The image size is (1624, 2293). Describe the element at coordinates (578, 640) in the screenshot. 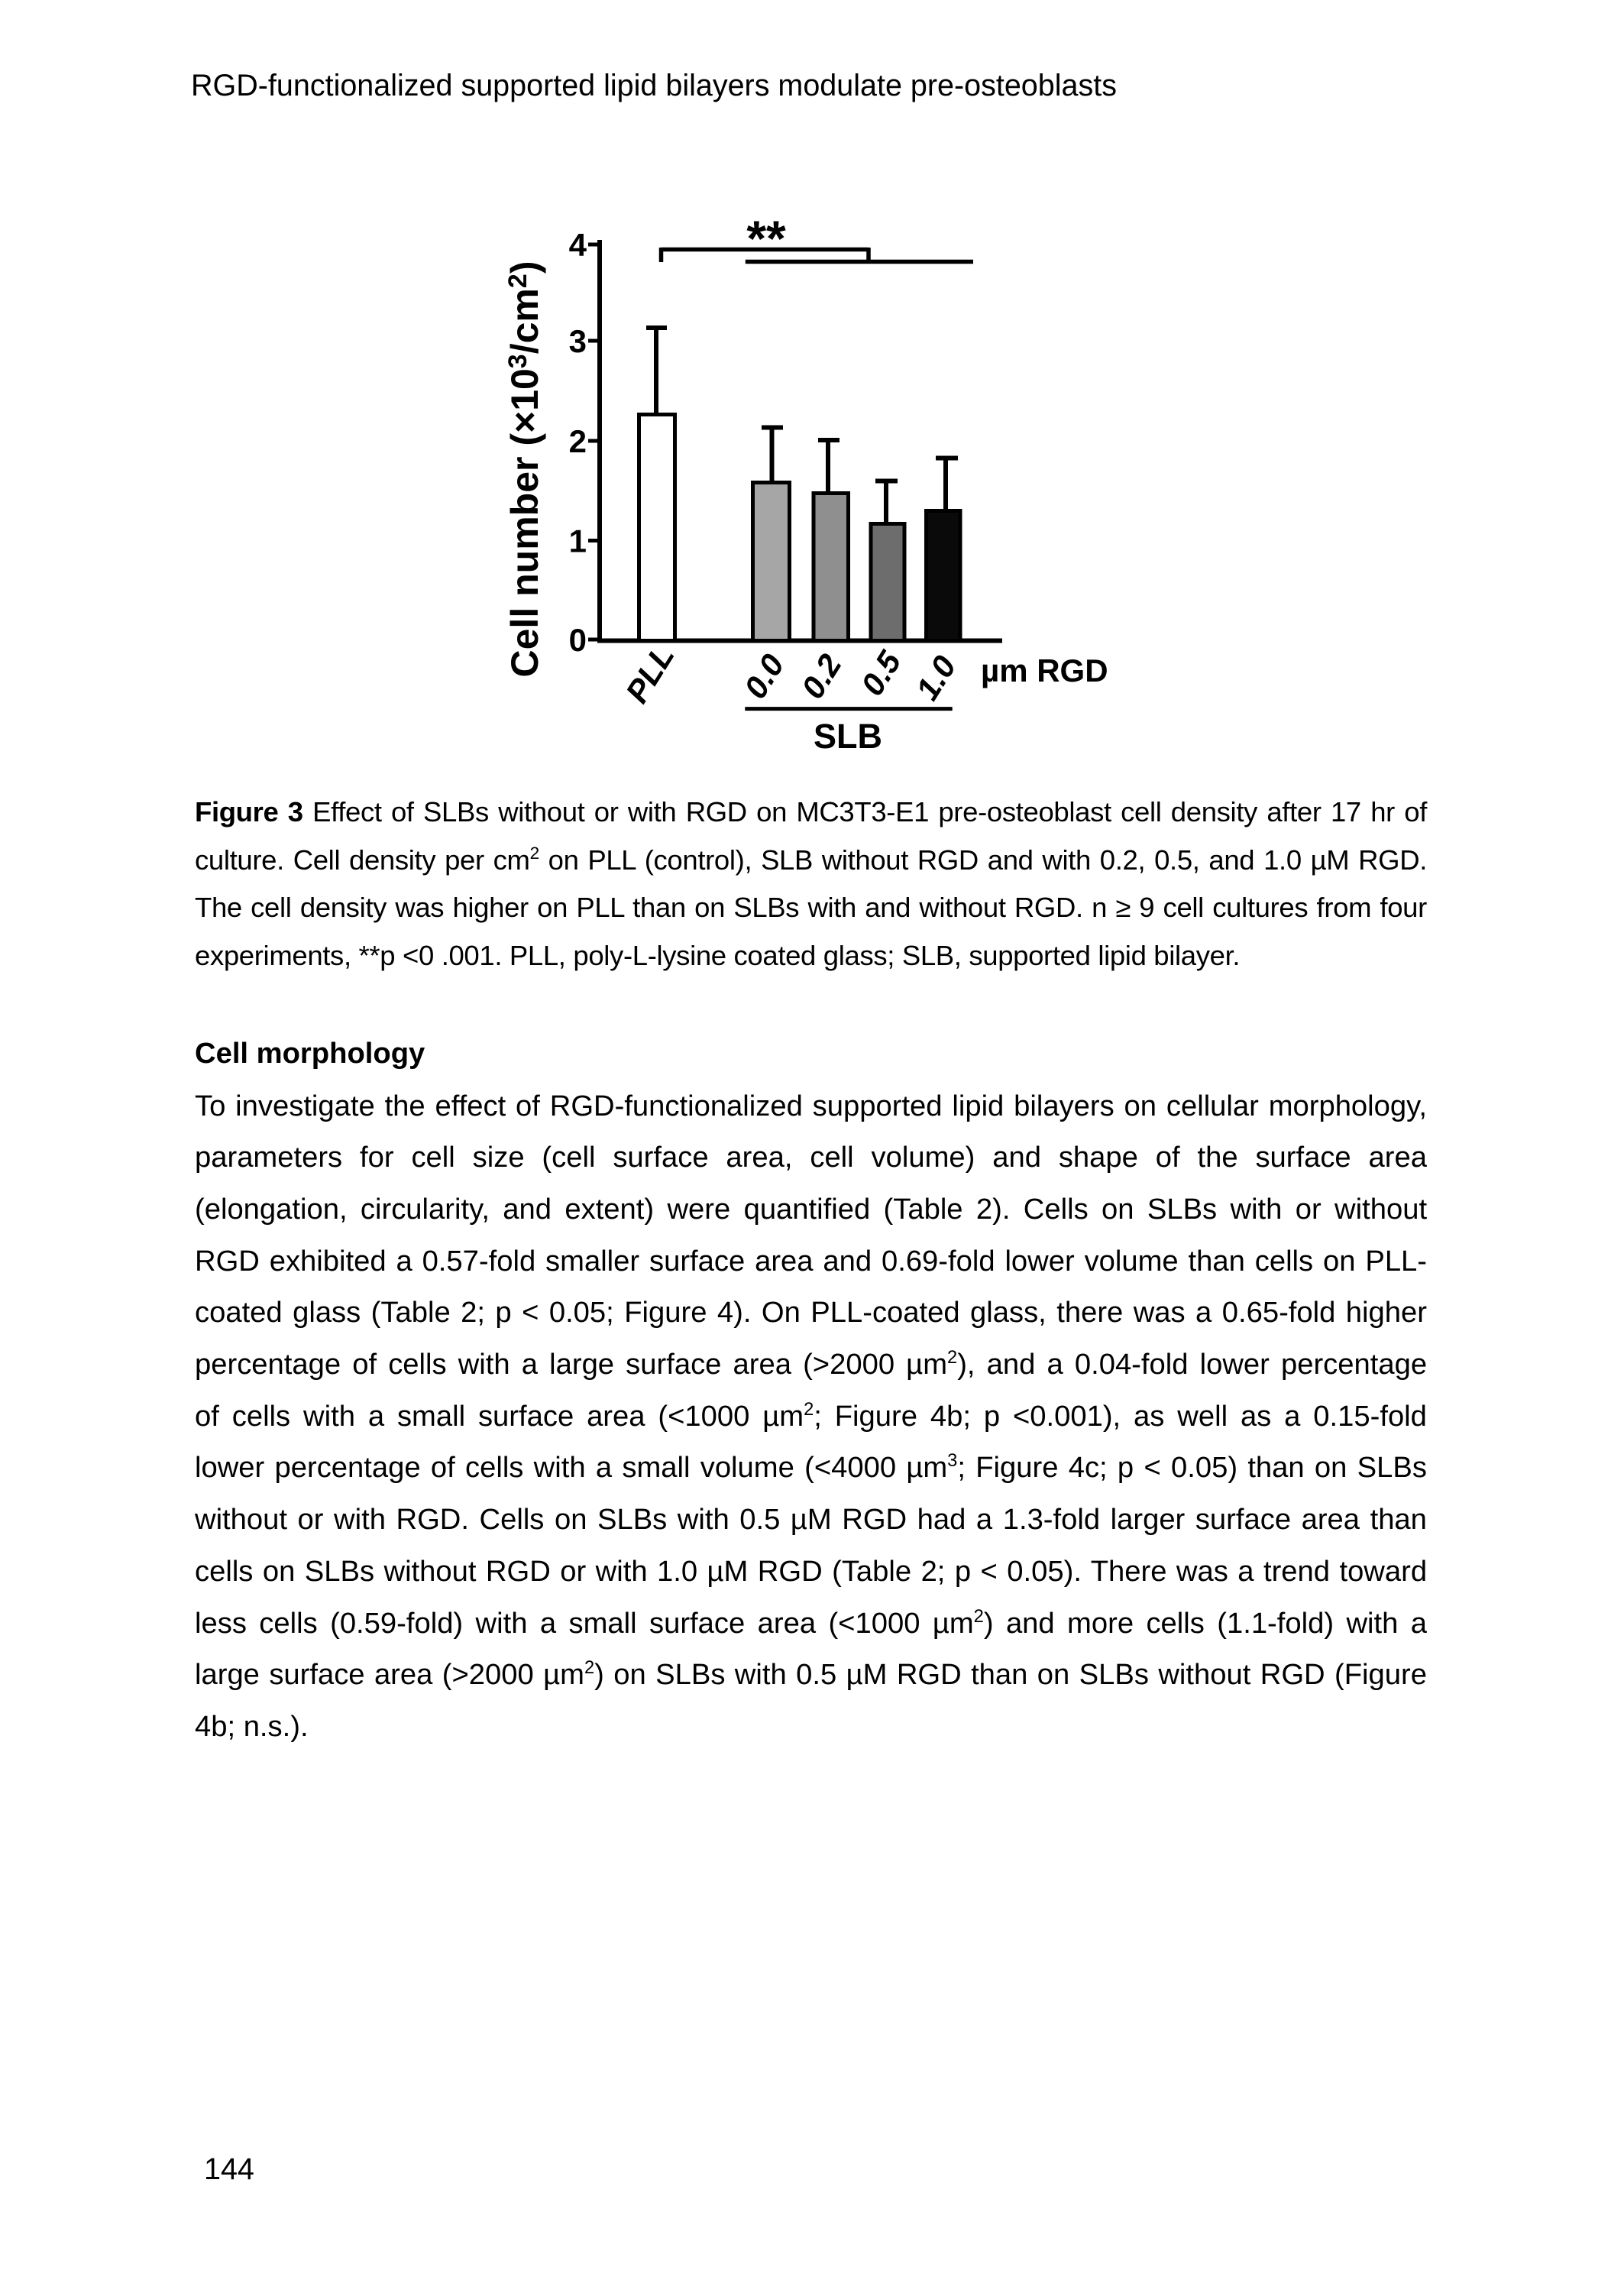

I see `svg-text: 0` at that location.